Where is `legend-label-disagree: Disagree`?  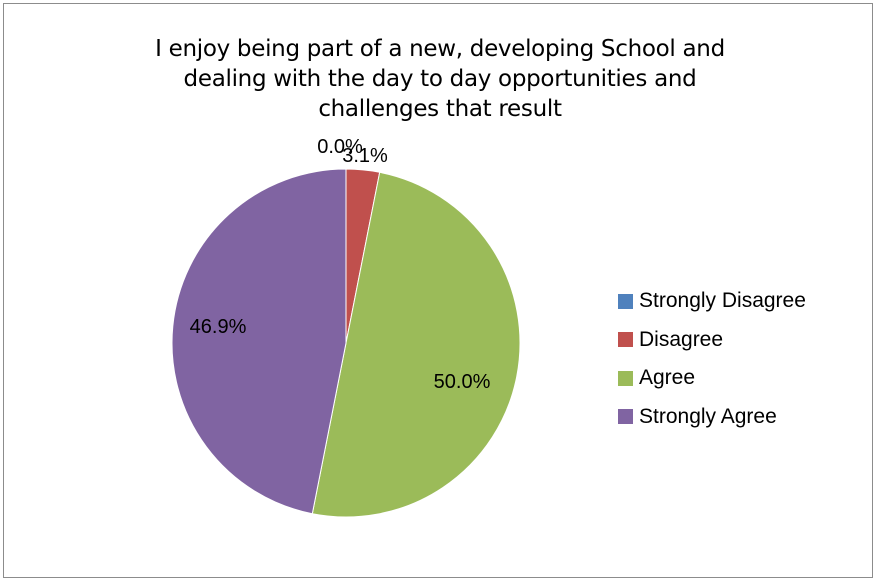 legend-label-disagree: Disagree is located at coordinates (681, 339).